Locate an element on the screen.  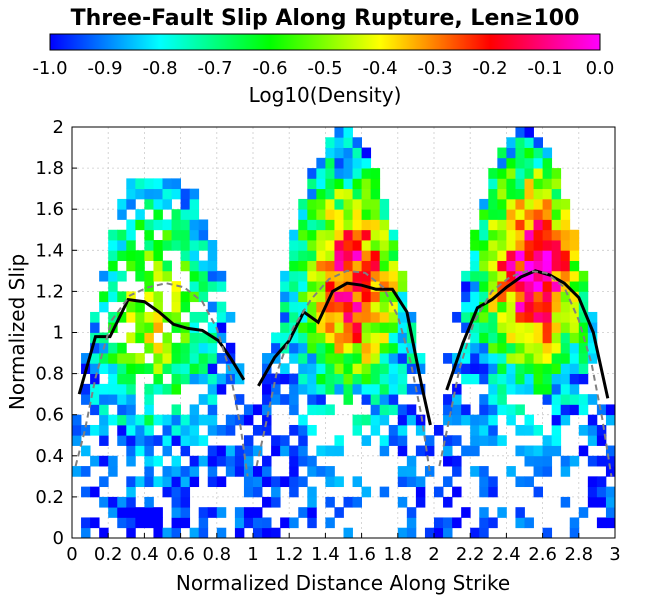
y-axis-label: Normalized Slip is located at coordinates (17, 332).